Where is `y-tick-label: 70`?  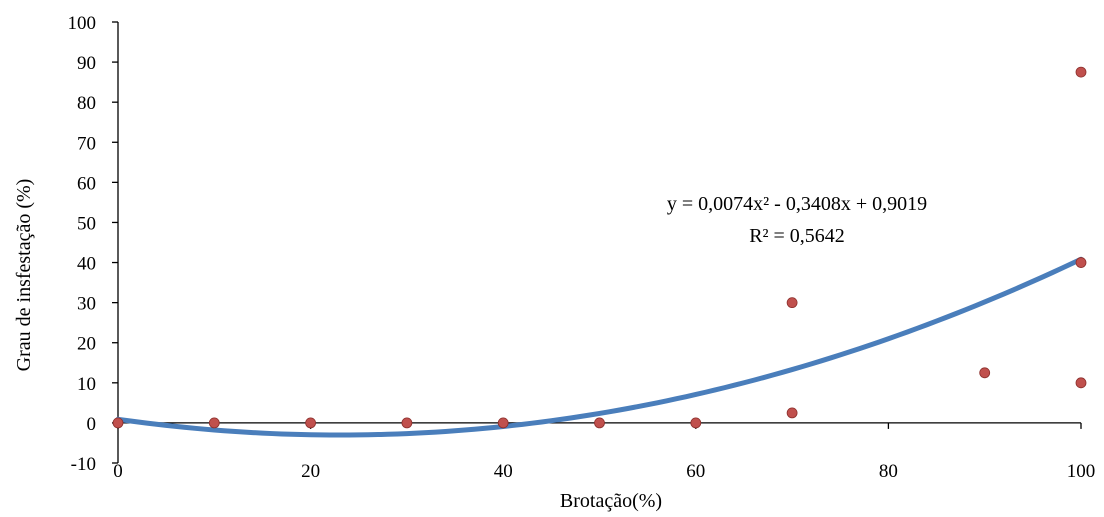
y-tick-label: 70 is located at coordinates (86, 143).